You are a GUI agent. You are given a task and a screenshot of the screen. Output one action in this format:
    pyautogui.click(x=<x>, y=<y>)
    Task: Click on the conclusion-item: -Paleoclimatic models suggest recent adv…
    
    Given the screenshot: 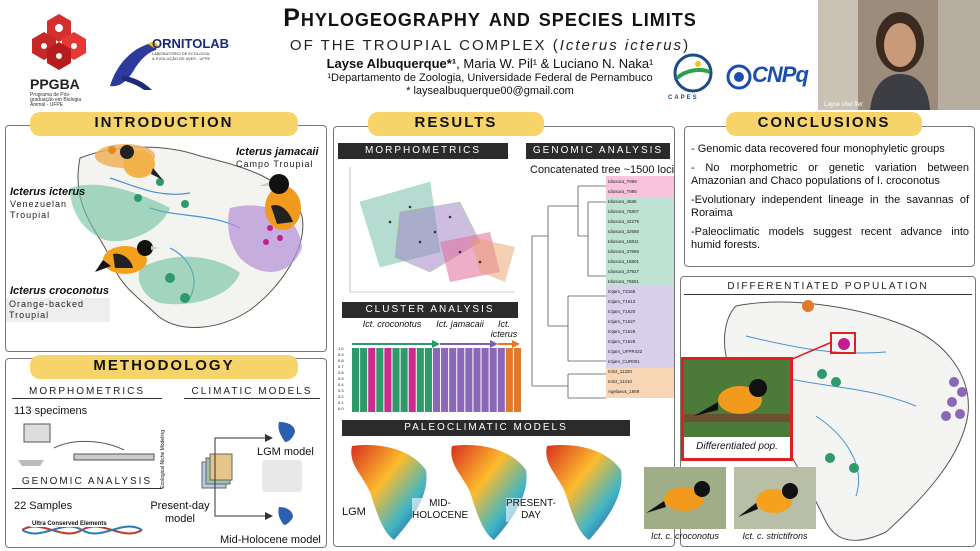 What is the action you would take?
    pyautogui.click(x=830, y=238)
    